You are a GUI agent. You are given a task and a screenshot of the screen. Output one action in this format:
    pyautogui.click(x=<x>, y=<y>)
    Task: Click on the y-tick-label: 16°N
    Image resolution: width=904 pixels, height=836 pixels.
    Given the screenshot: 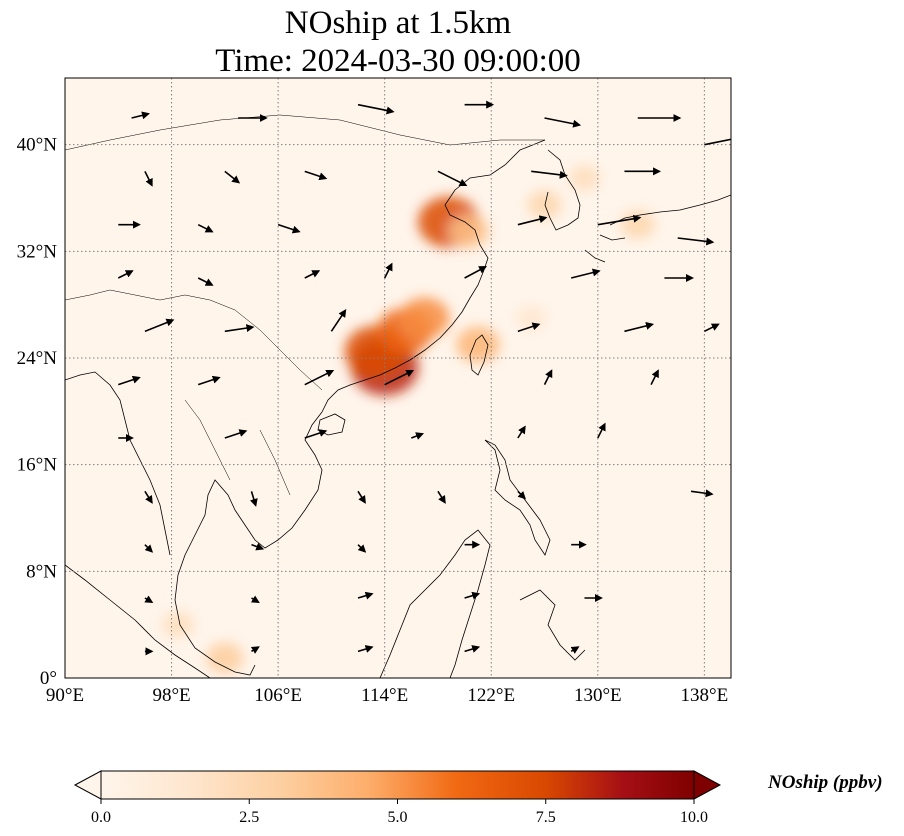 What is the action you would take?
    pyautogui.click(x=37, y=465)
    